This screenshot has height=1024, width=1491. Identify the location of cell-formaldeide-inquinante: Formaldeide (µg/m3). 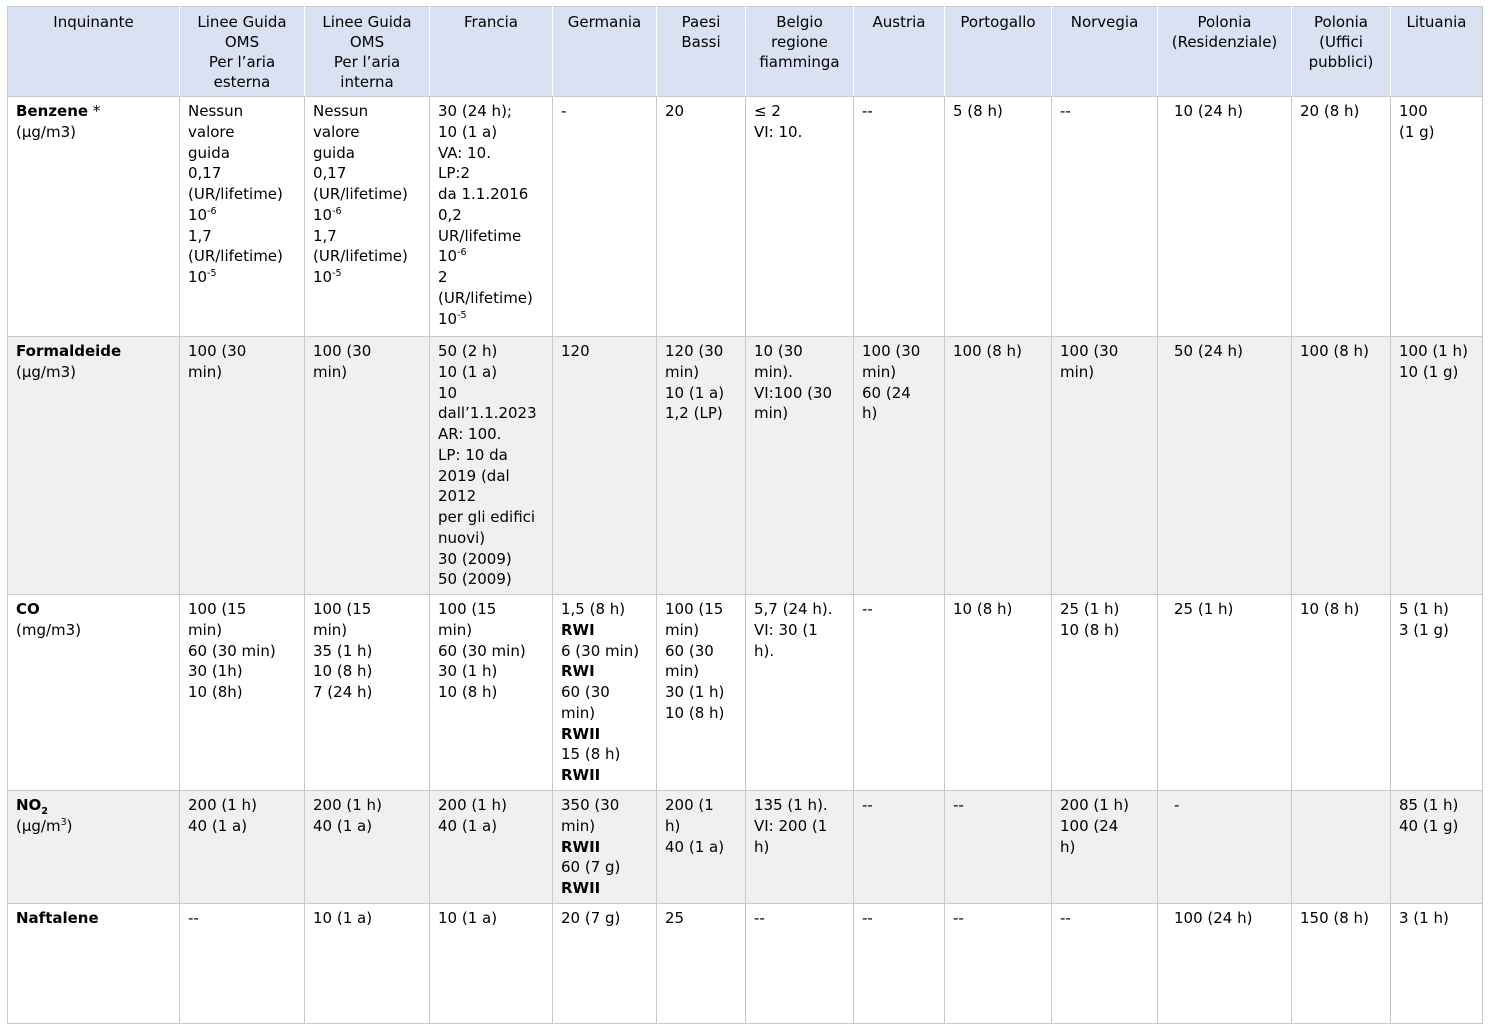
(93, 465).